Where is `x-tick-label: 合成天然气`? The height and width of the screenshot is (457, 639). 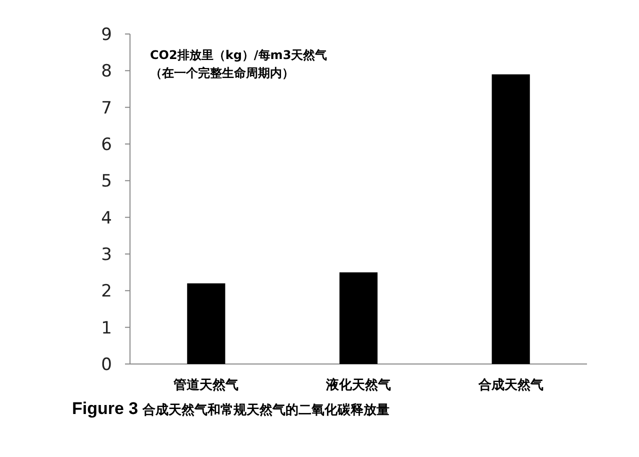
x-tick-label: 合成天然气 is located at coordinates (510, 385).